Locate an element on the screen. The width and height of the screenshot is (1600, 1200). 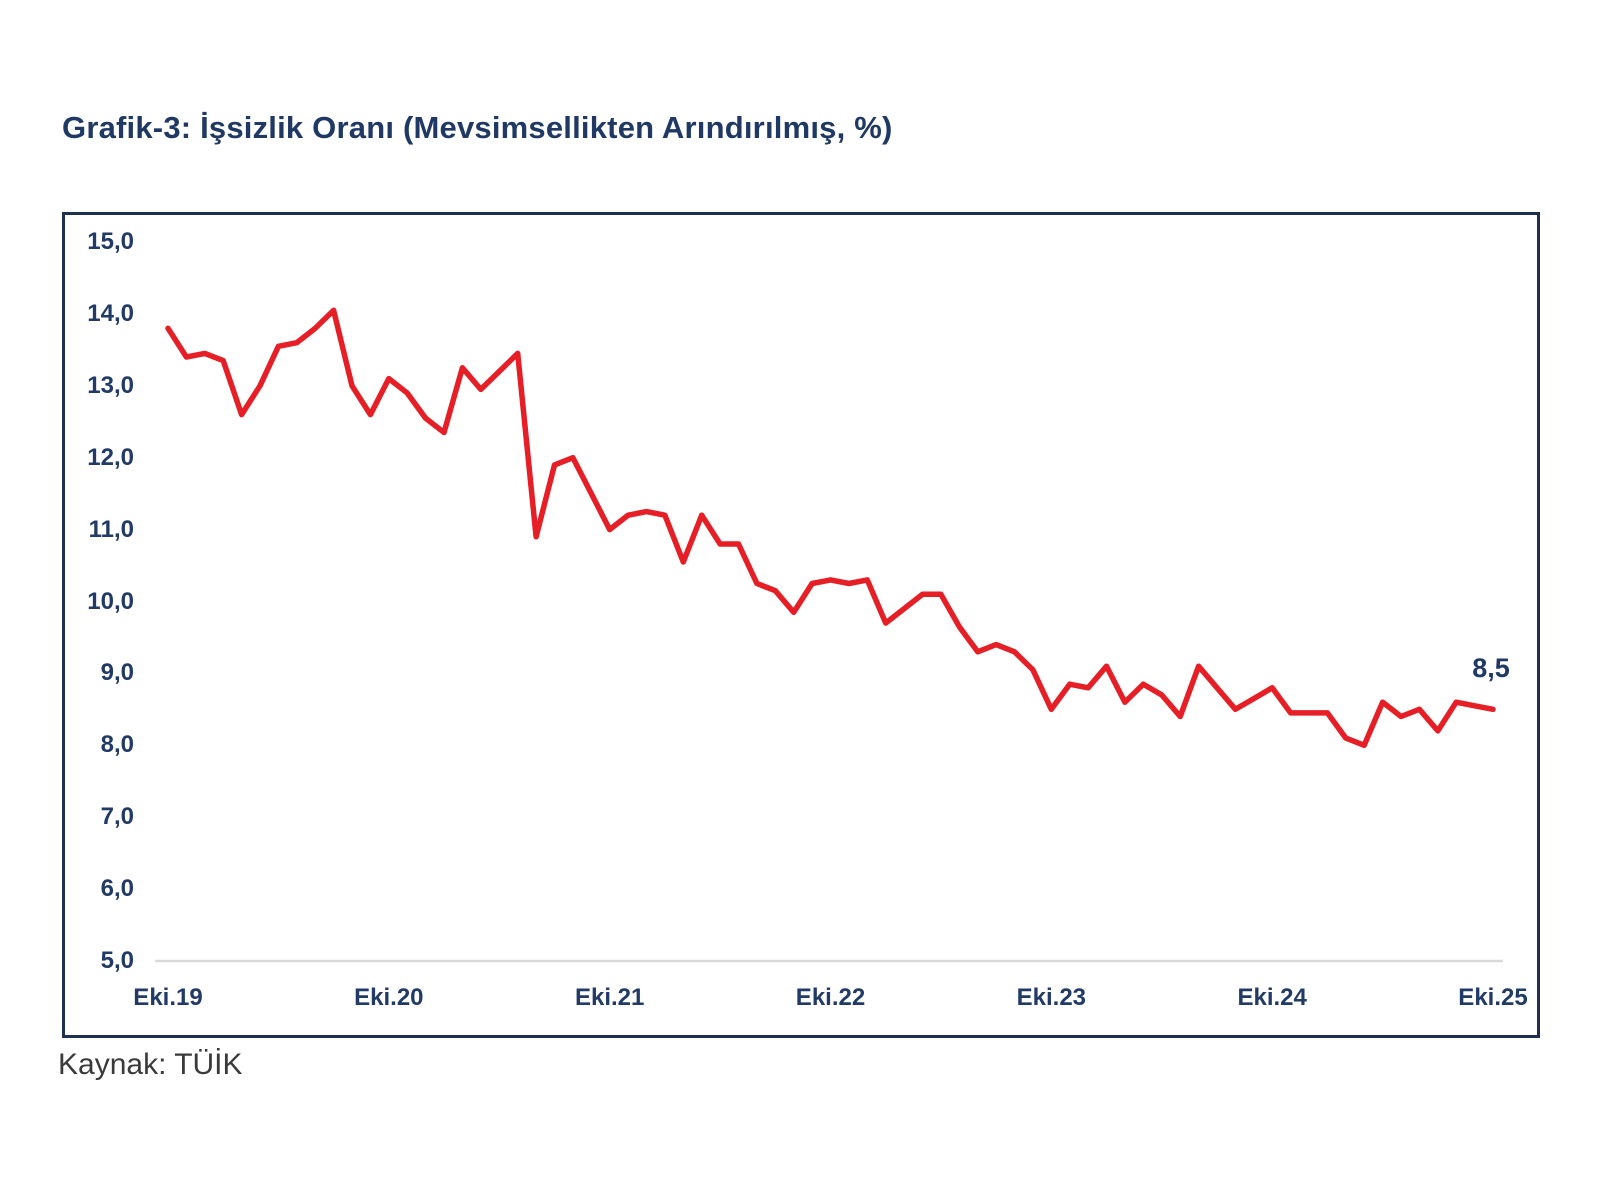
y-tick-label: 10,0 is located at coordinates (110, 601).